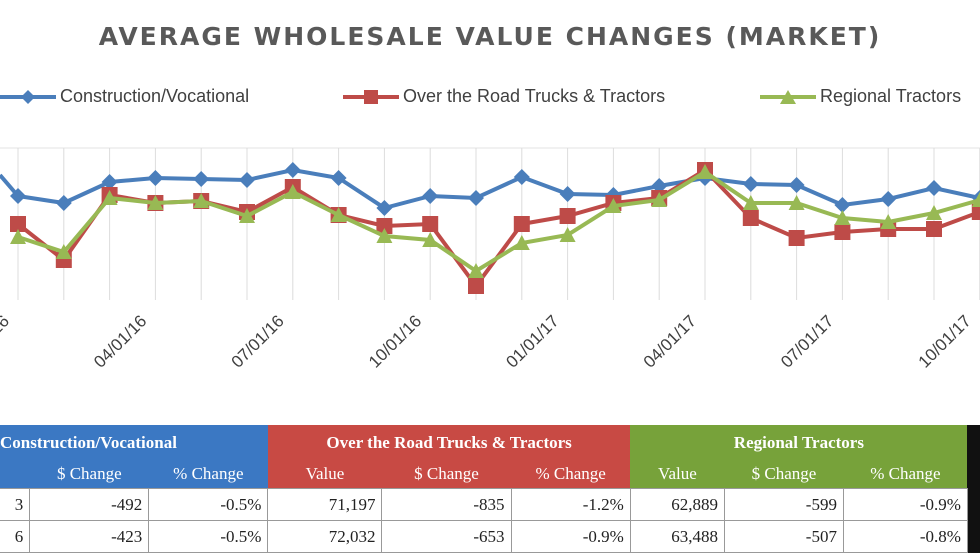  I want to click on x-tick-label: 16, so click(6, 324).